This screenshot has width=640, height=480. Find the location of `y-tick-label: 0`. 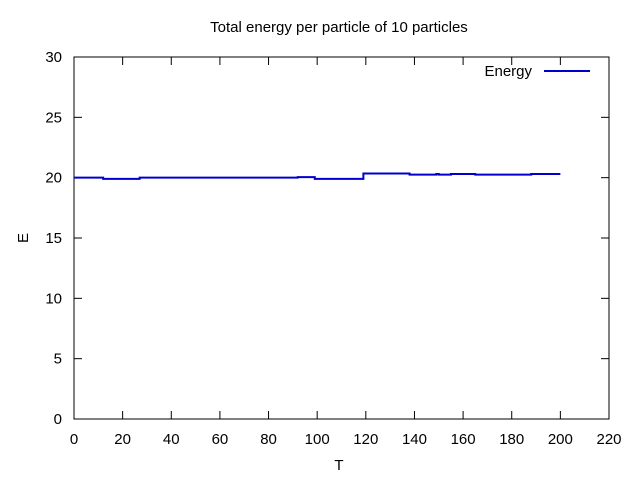

y-tick-label: 0 is located at coordinates (58, 419).